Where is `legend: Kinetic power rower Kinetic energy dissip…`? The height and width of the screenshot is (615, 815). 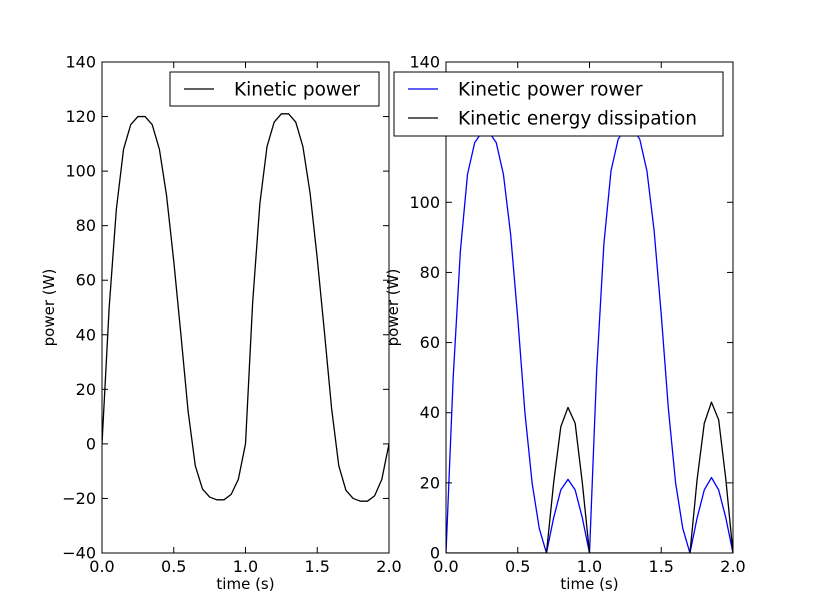 legend: Kinetic power rower Kinetic energy dissip… is located at coordinates (558, 104).